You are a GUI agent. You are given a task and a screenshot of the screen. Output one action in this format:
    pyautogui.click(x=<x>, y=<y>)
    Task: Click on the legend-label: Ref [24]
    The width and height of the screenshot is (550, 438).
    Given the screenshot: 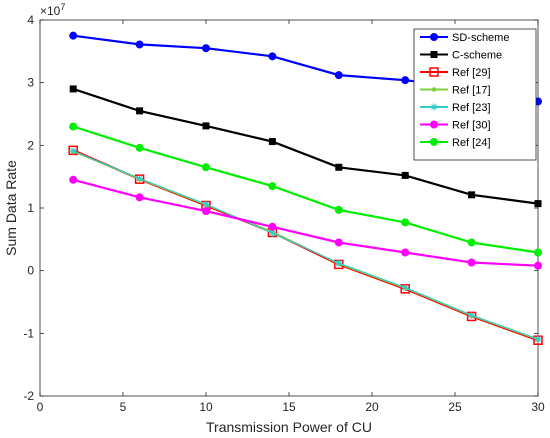 What is the action you would take?
    pyautogui.click(x=471, y=143)
    